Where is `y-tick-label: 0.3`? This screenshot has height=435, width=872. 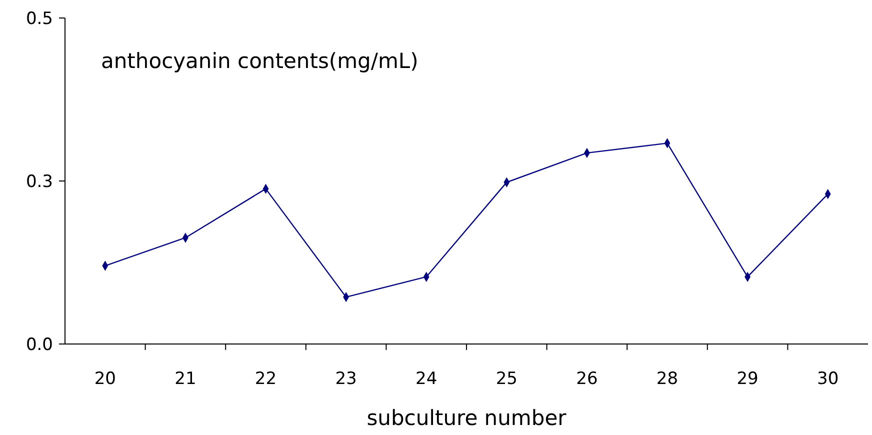
y-tick-label: 0.3 is located at coordinates (39, 182).